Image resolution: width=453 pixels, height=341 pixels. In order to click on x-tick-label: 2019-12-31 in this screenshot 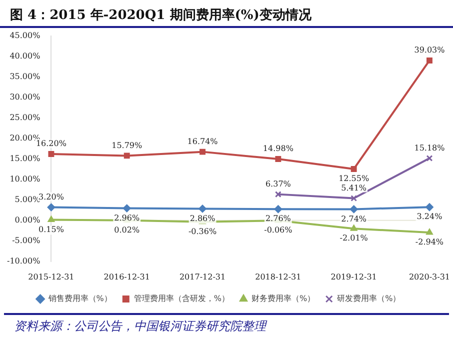, I will do `click(353, 277)`.